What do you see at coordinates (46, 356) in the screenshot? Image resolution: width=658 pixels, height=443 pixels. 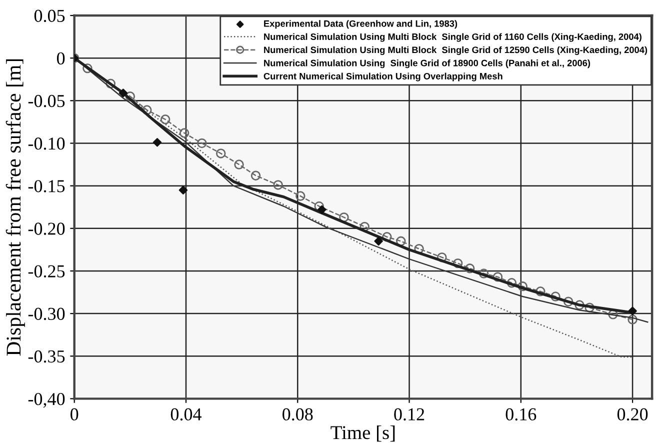 I see `y-tick-label: -0.35` at bounding box center [46, 356].